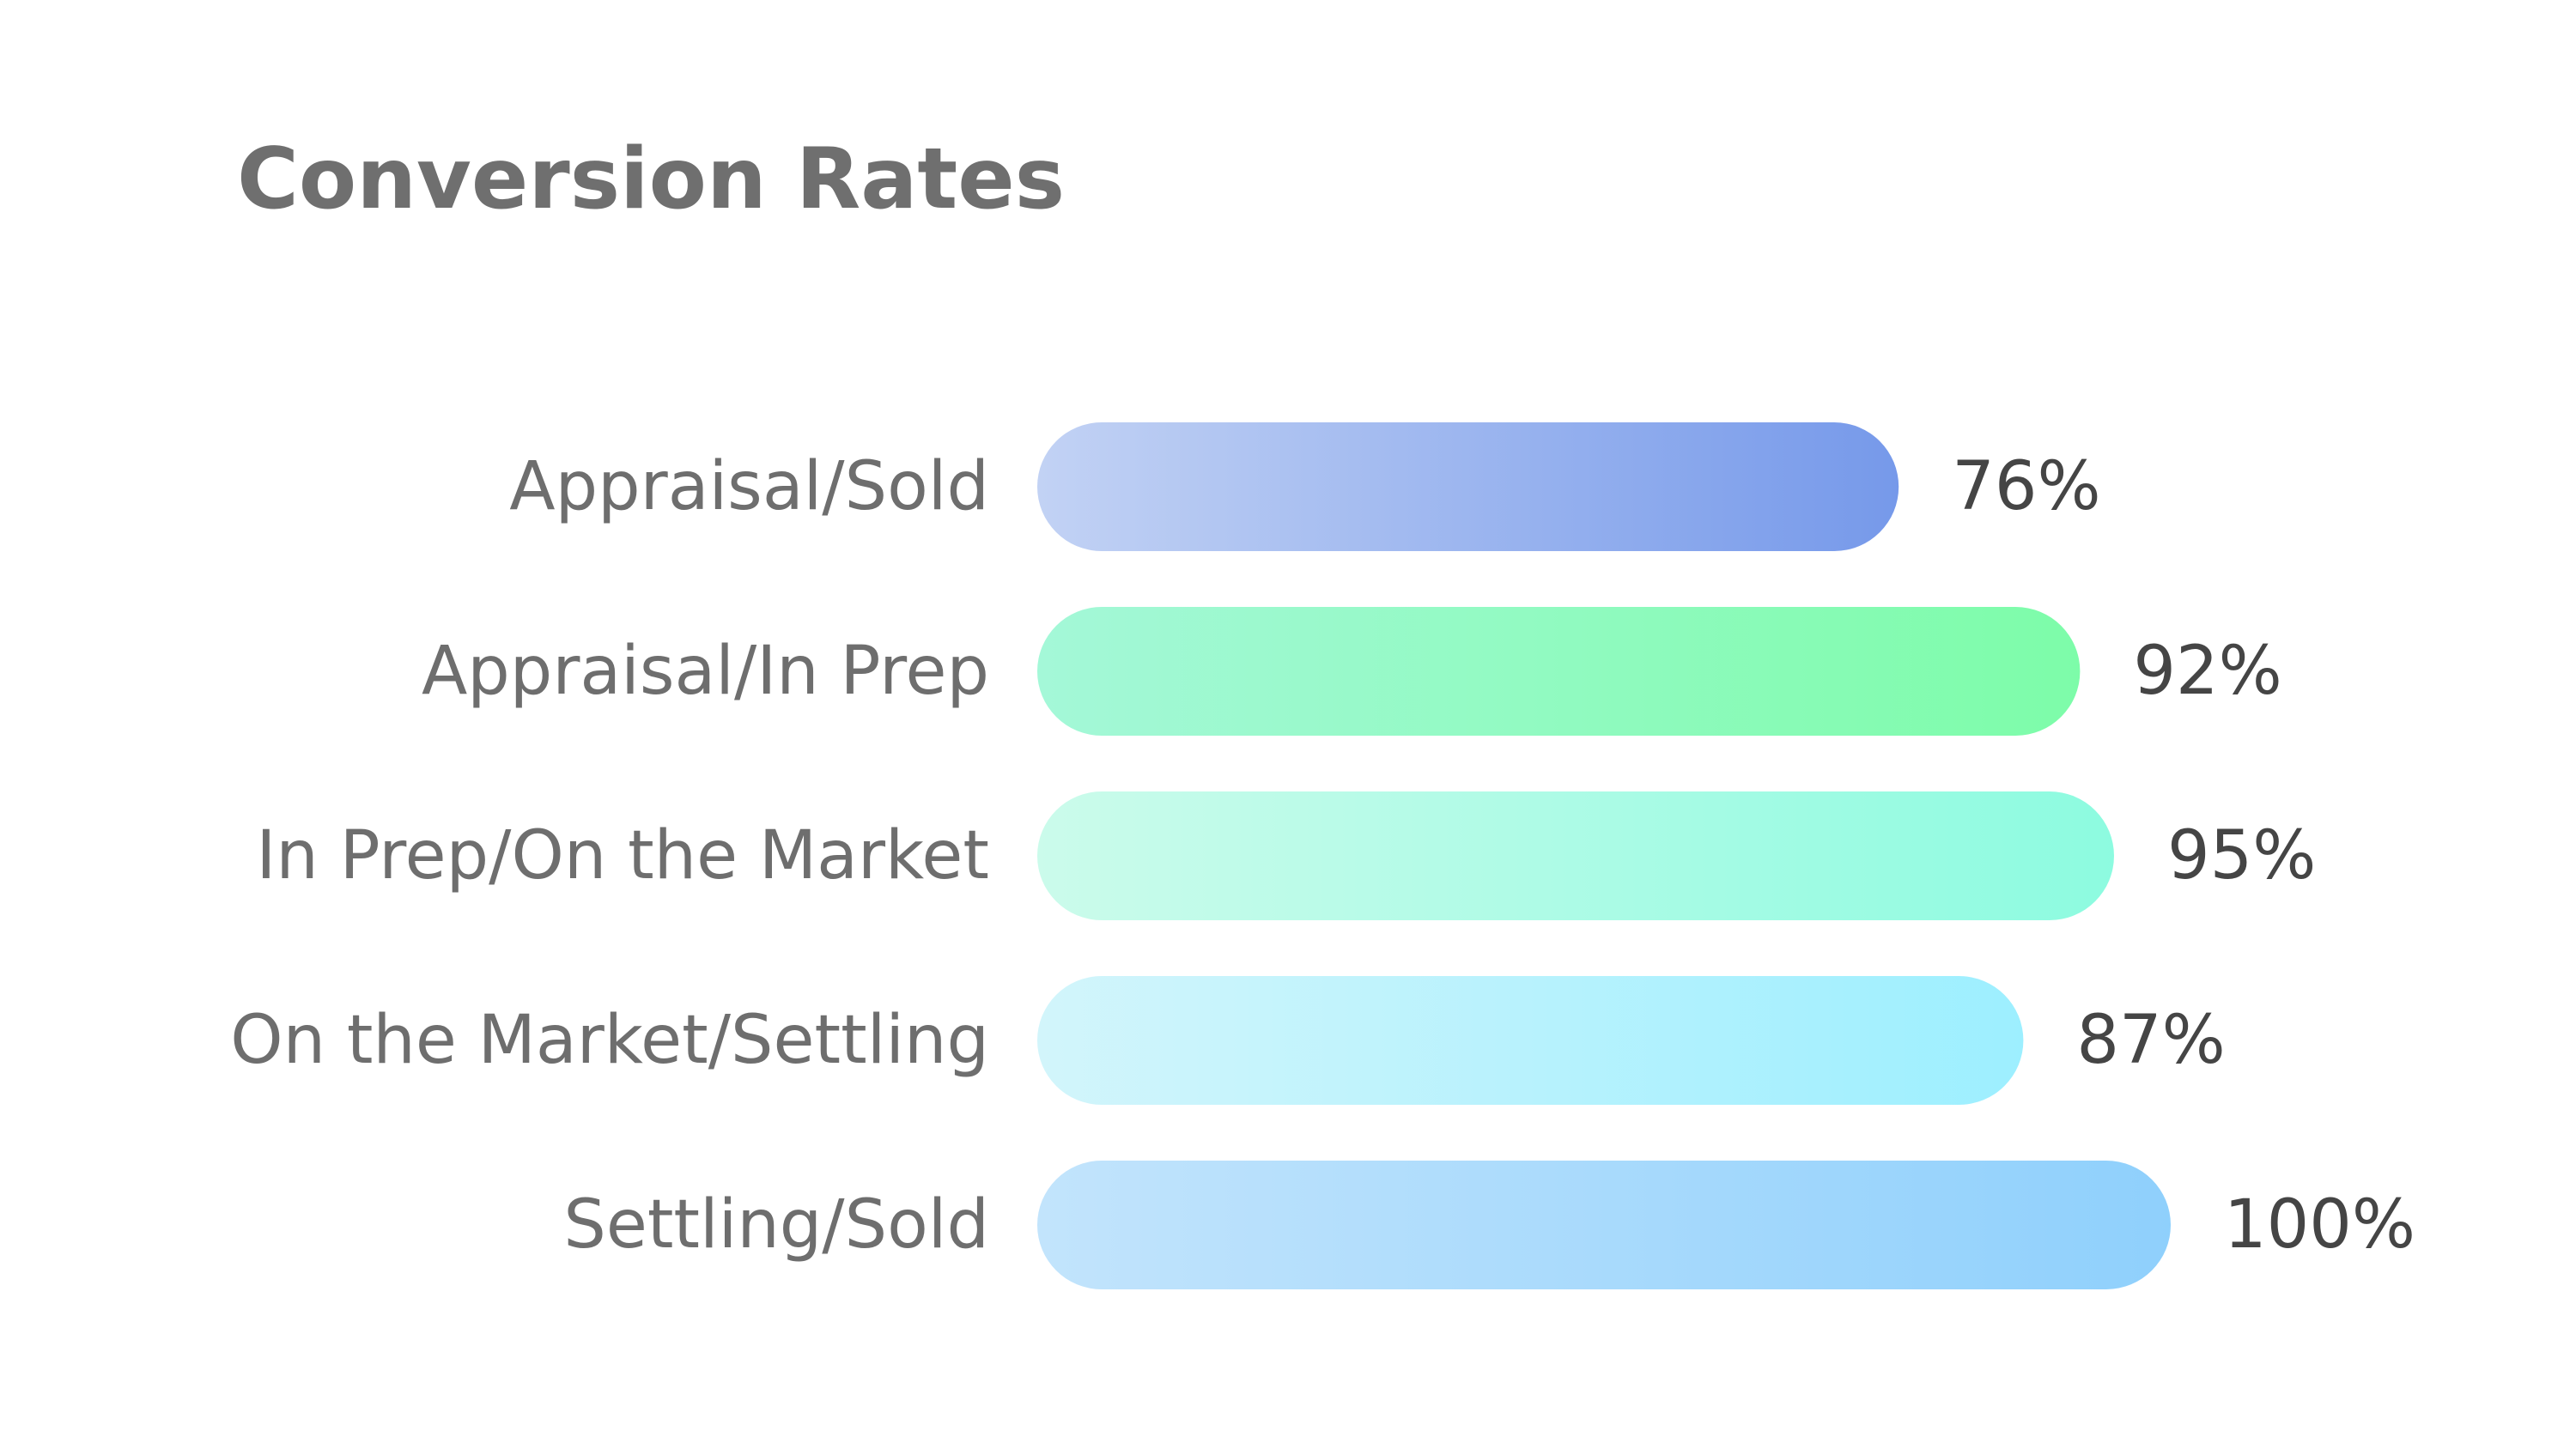 The height and width of the screenshot is (1431, 2576). Describe the element at coordinates (2241, 856) in the screenshot. I see `value-label-in-prep-on-the-market: 95%` at that location.